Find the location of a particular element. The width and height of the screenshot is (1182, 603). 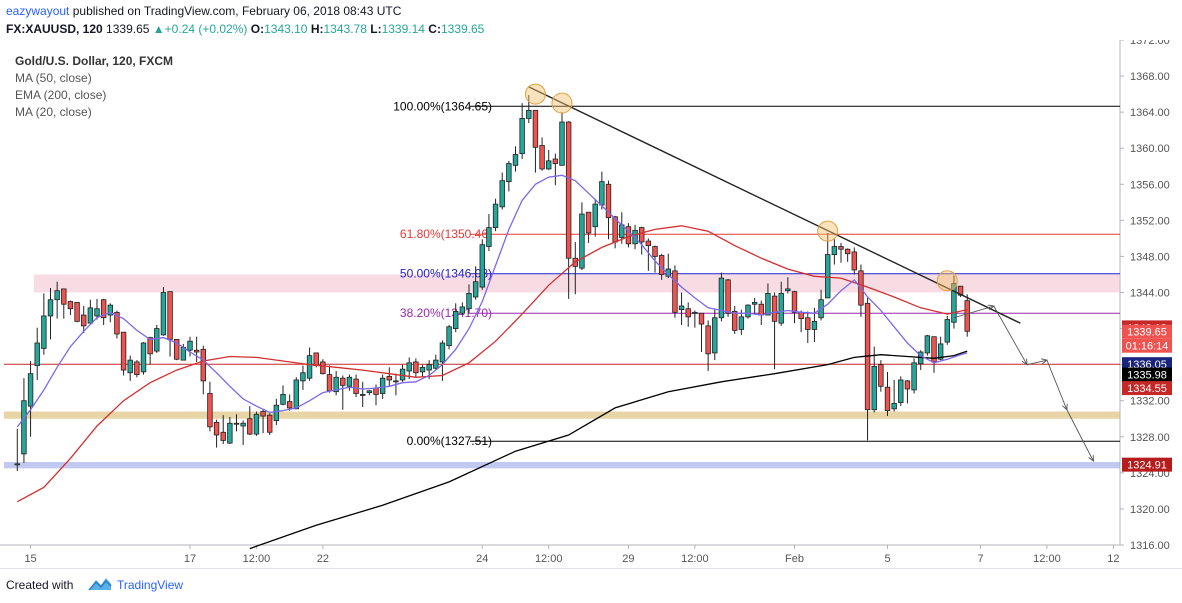

legend-symbol: Gold/U.S. Dollar, 120, FXCM is located at coordinates (94, 61).